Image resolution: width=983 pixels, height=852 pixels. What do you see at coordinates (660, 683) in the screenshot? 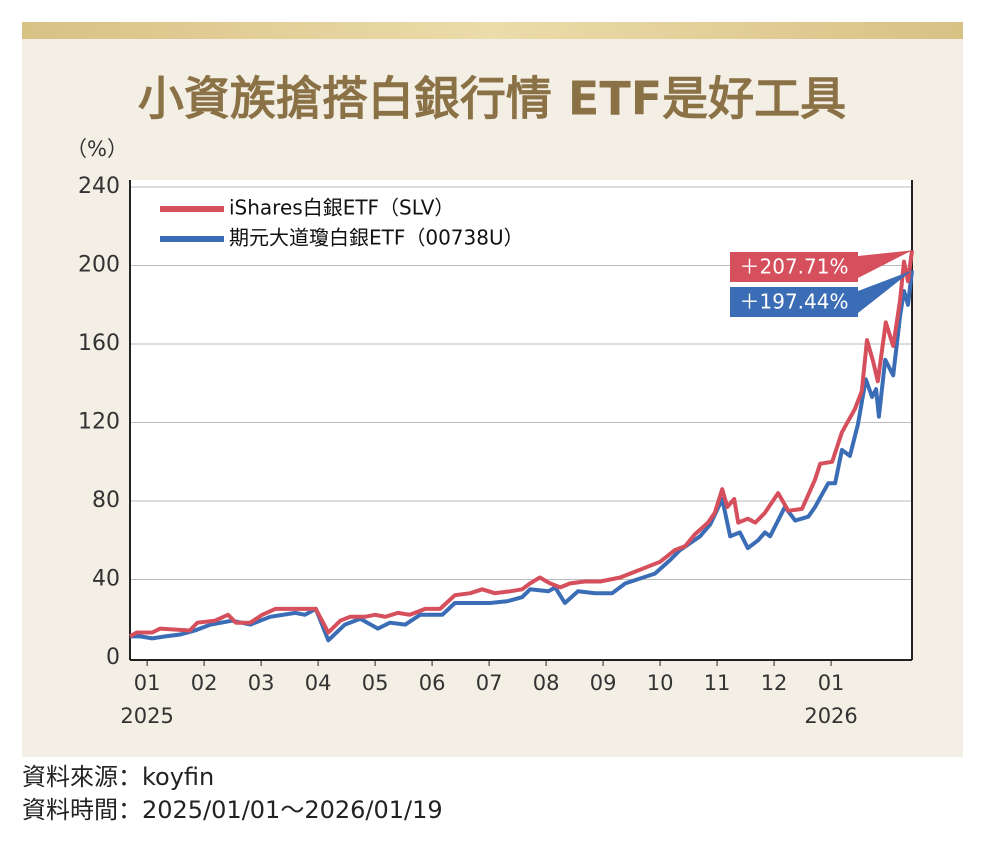
I see `x-tick-label: 10` at bounding box center [660, 683].